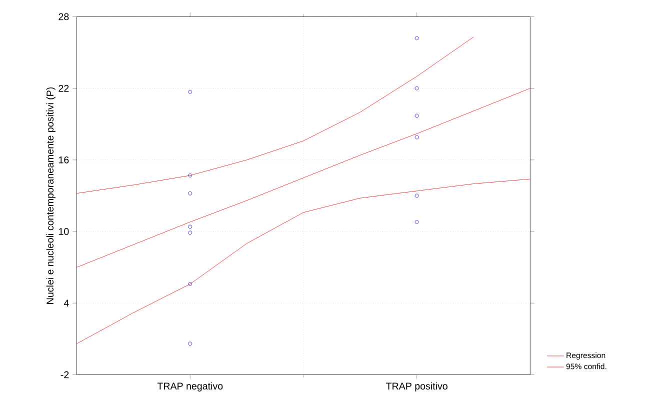 The image size is (659, 396). I want to click on y-tick-label: -2, so click(64, 374).